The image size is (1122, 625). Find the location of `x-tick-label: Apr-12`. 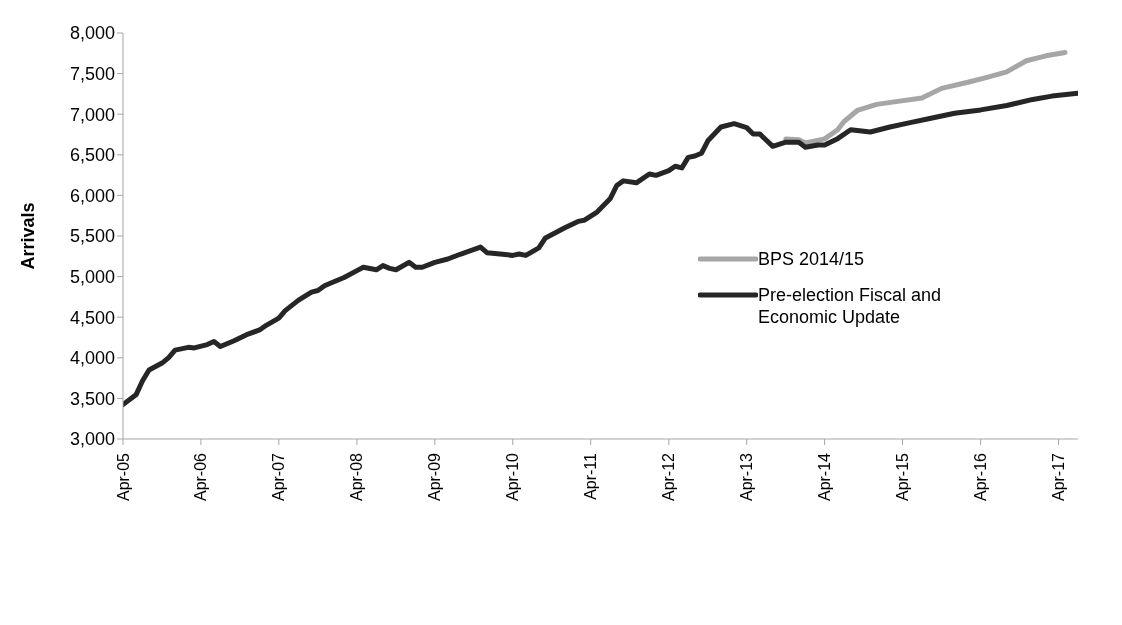

x-tick-label: Apr-12 is located at coordinates (669, 477).